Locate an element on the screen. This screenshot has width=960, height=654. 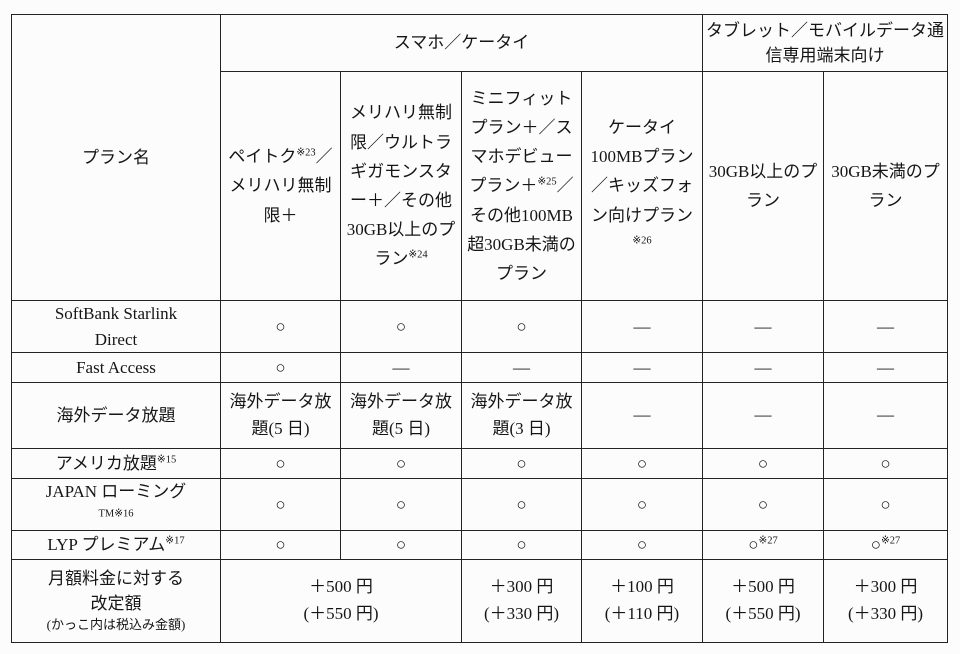
table-row-fast-access: Fast Access ○ — — — — — is located at coordinates (479, 367).